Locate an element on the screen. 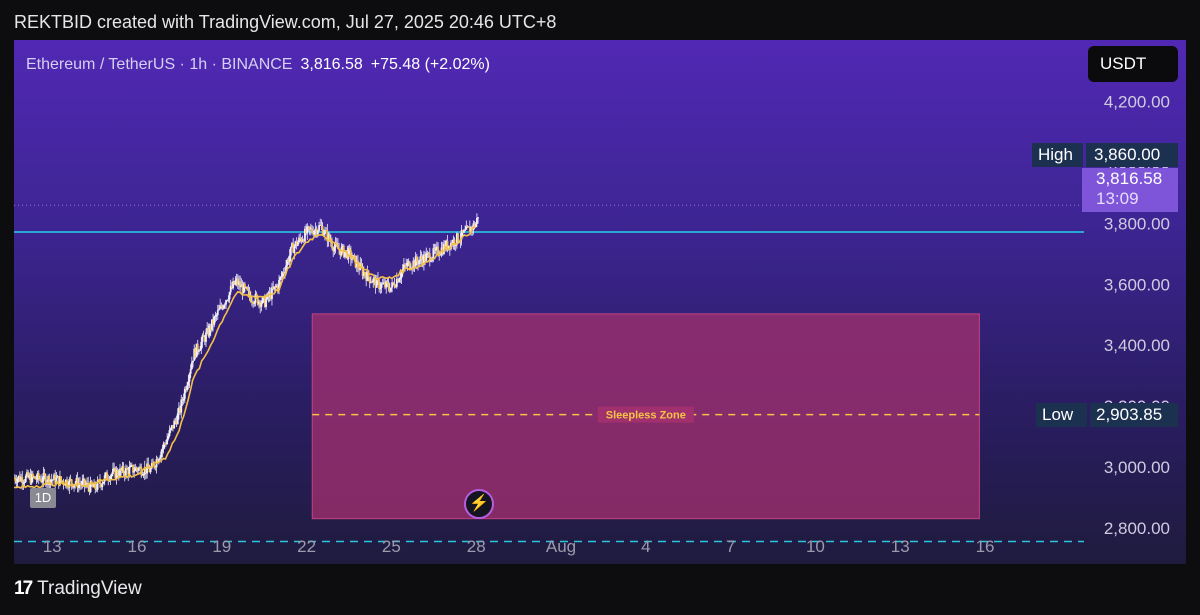  bar-countdown: 13:09 is located at coordinates (1117, 198).